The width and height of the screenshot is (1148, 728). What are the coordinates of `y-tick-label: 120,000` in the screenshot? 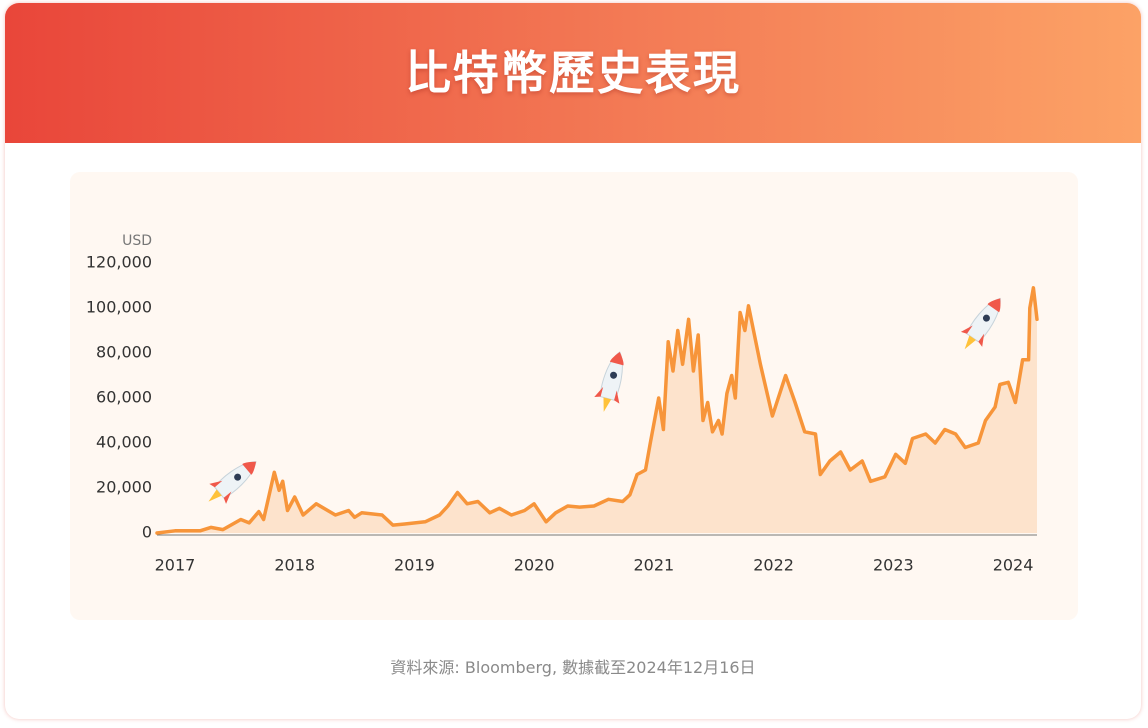 It's located at (119, 262).